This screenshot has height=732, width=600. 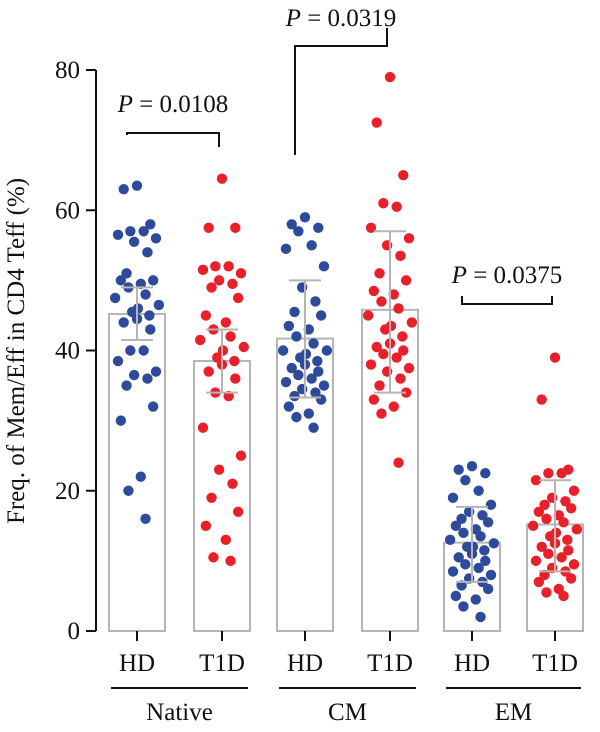 I want to click on p-value-label: P = 0.0108, so click(x=173, y=104).